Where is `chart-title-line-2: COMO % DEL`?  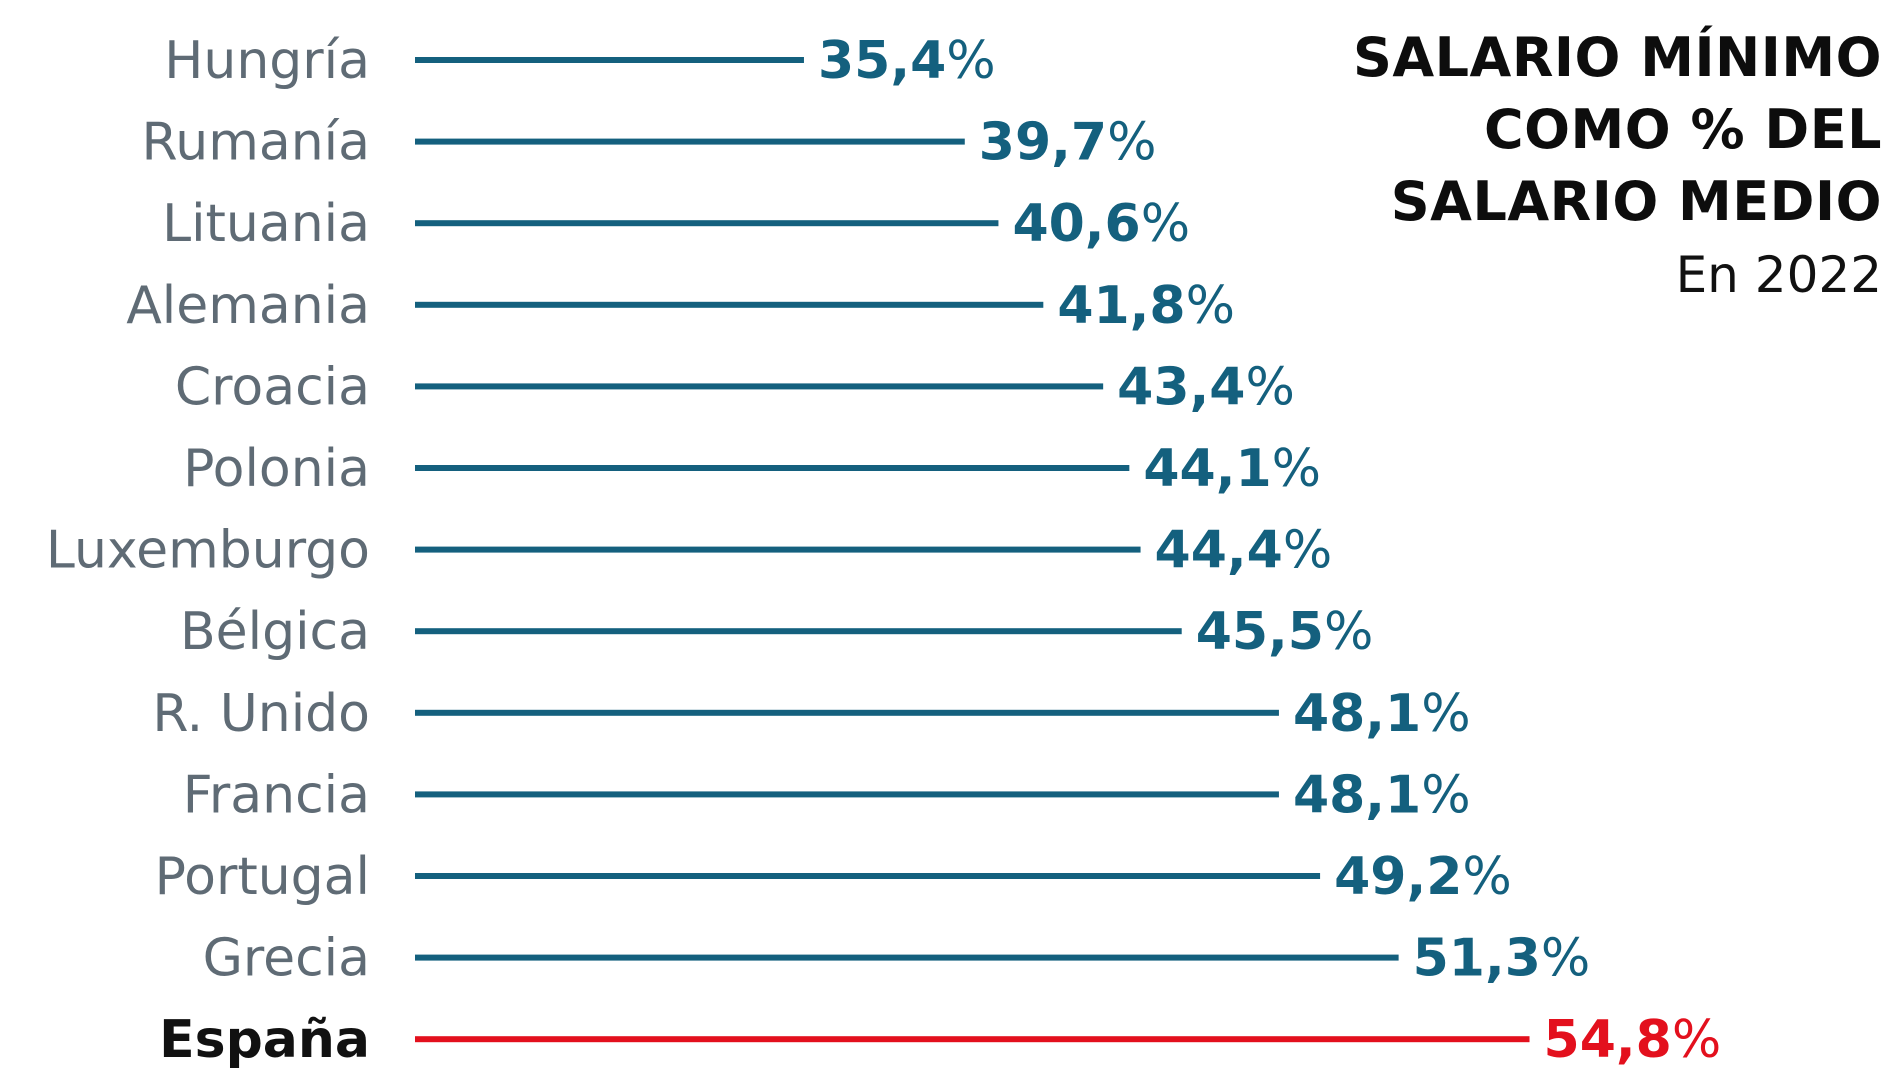 chart-title-line-2: COMO % DEL is located at coordinates (1682, 129).